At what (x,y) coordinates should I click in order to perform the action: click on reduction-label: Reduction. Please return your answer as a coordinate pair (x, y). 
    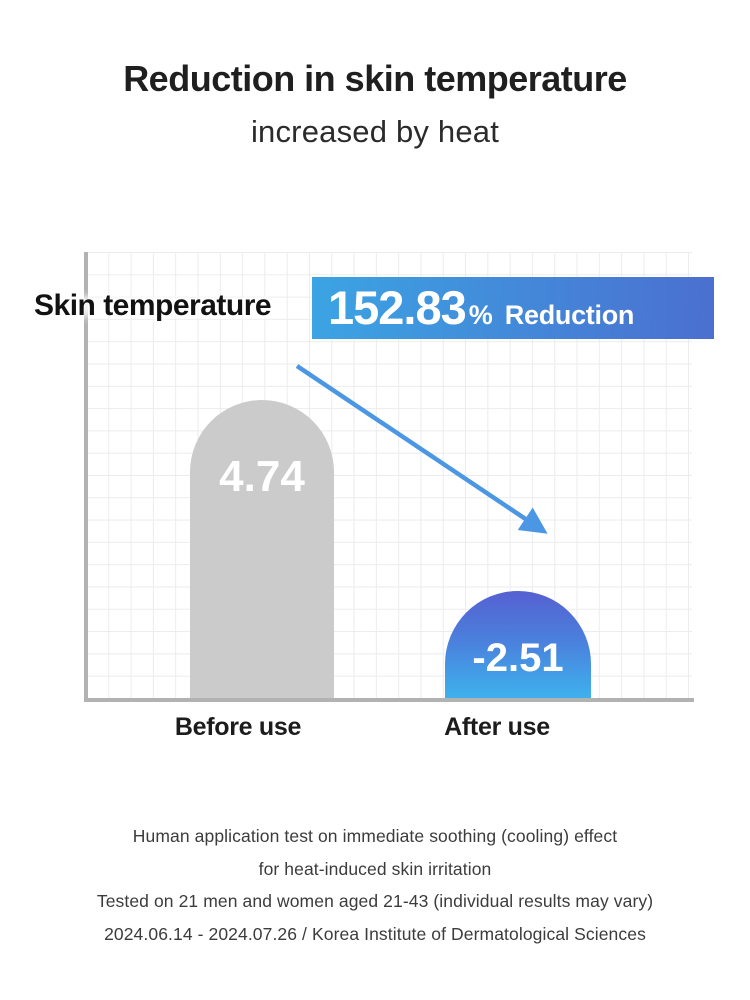
    Looking at the image, I should click on (569, 315).